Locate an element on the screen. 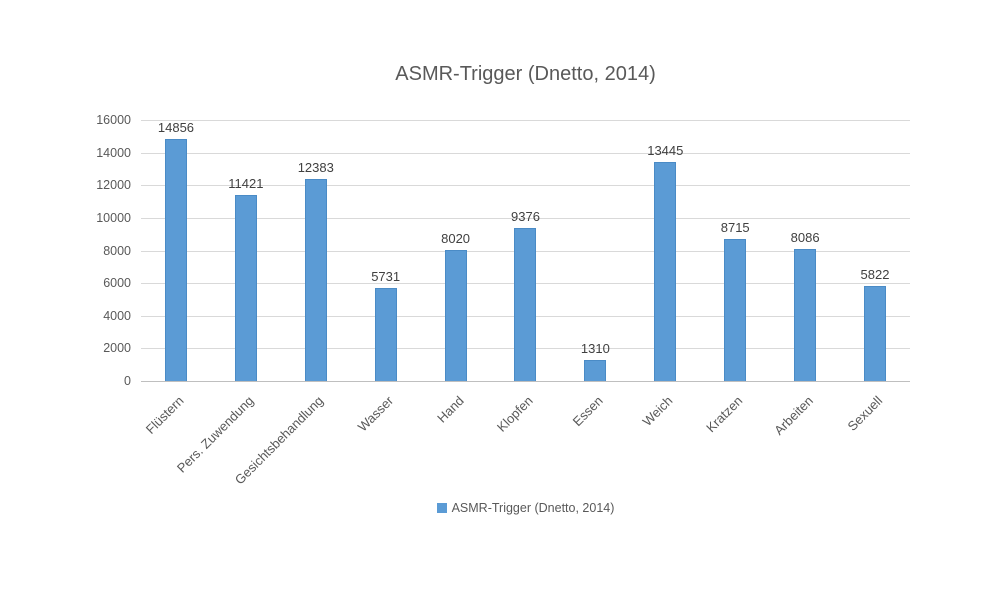 The width and height of the screenshot is (1000, 600). bar-value-label: 11421 is located at coordinates (246, 183).